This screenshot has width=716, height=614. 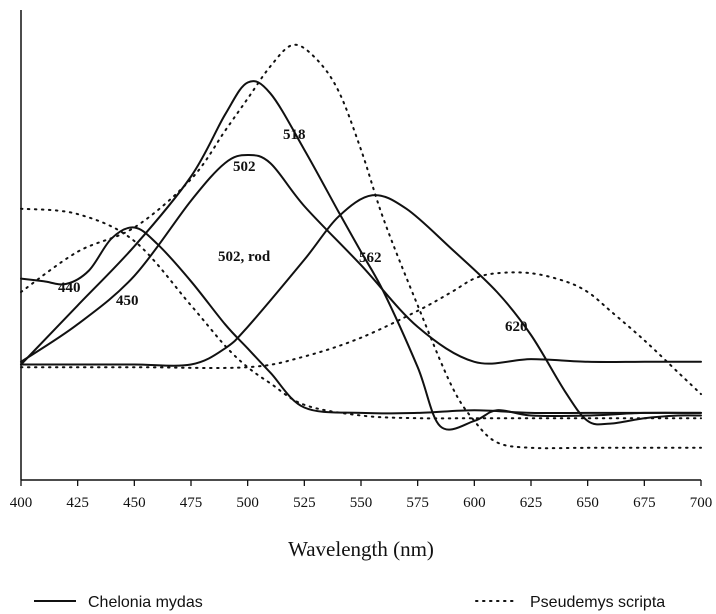 What do you see at coordinates (644, 503) in the screenshot?
I see `x-tick-label-675: 675` at bounding box center [644, 503].